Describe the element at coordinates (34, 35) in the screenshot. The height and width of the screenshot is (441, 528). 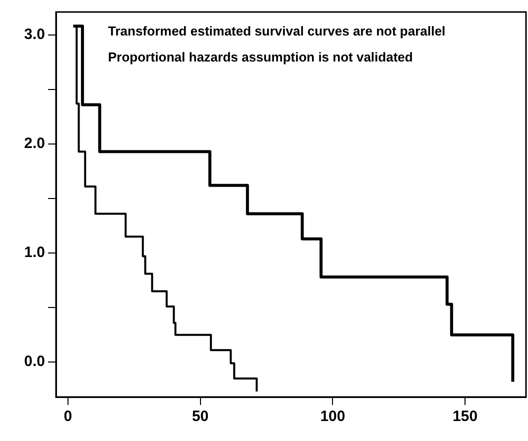
I see `y-tick-label: 3.0` at that location.